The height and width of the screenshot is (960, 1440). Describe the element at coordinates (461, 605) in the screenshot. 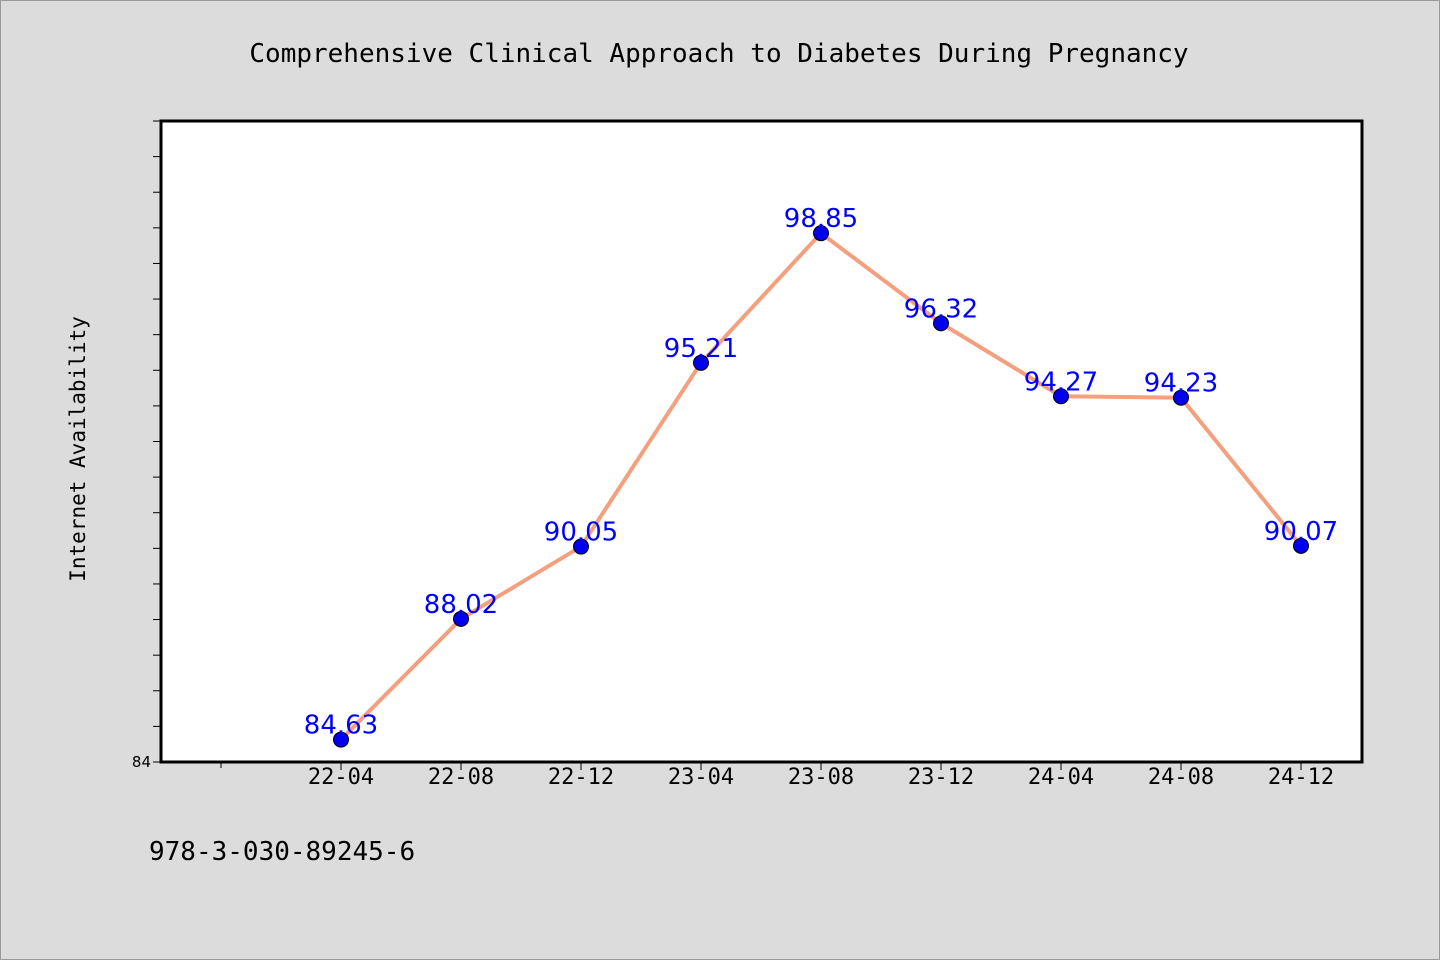

I see `data-label-22-08: 88.02` at that location.